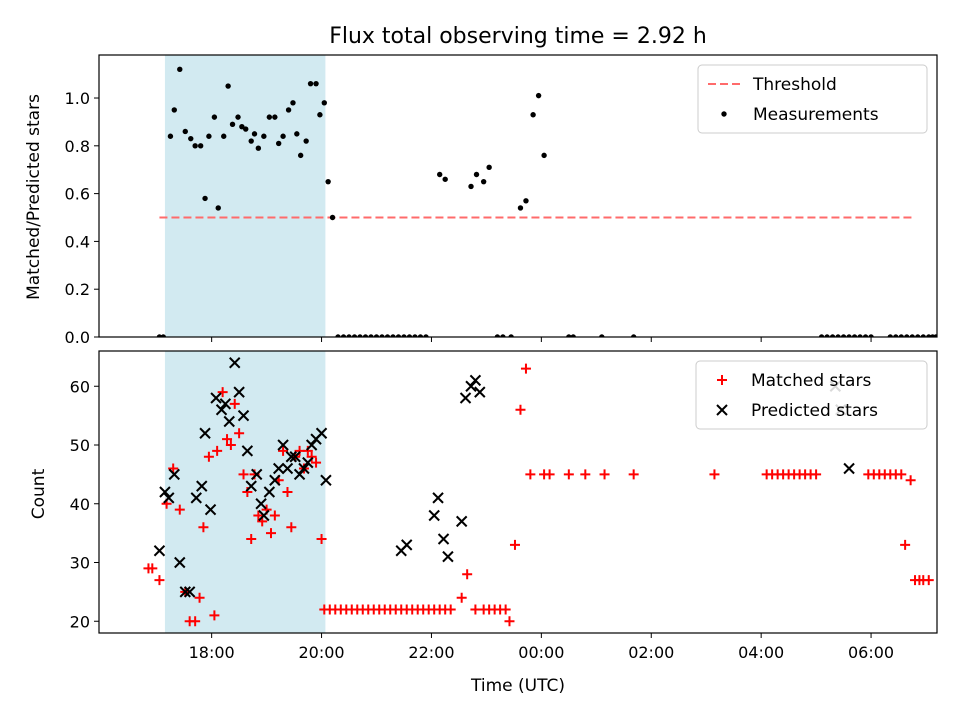  What do you see at coordinates (34, 197) in the screenshot?
I see `top-panel-y-axis-label: Matched/Predicted stars` at bounding box center [34, 197].